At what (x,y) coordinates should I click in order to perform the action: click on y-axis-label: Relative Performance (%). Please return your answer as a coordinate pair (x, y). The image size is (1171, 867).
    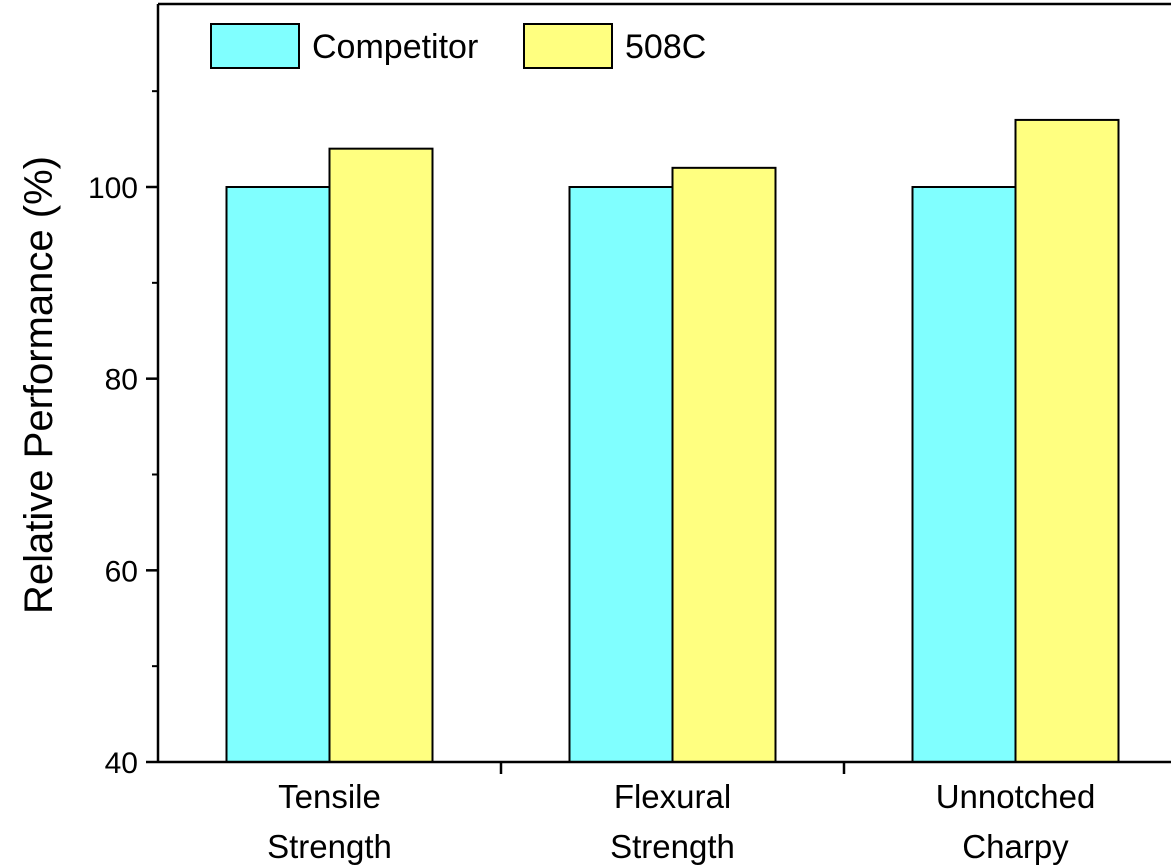
    Looking at the image, I should click on (39, 385).